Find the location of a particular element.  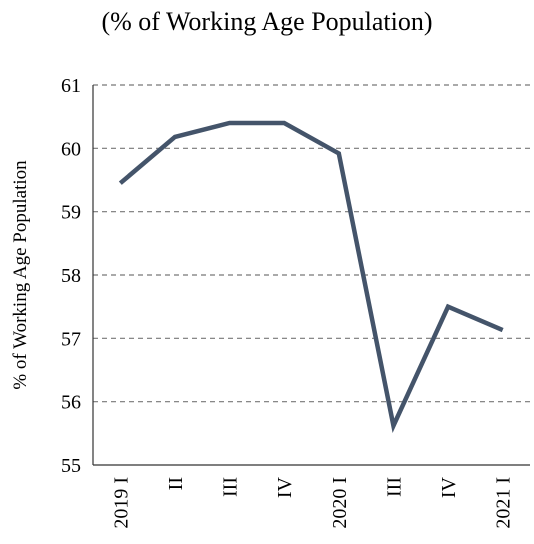

y-tick-label: 55 is located at coordinates (71, 466).